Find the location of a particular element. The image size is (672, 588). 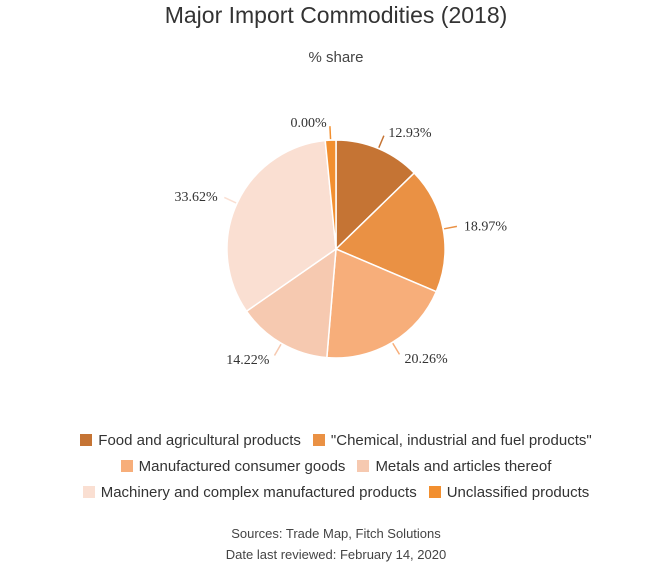

legend-label: Manufactured consumer goods is located at coordinates (242, 466).